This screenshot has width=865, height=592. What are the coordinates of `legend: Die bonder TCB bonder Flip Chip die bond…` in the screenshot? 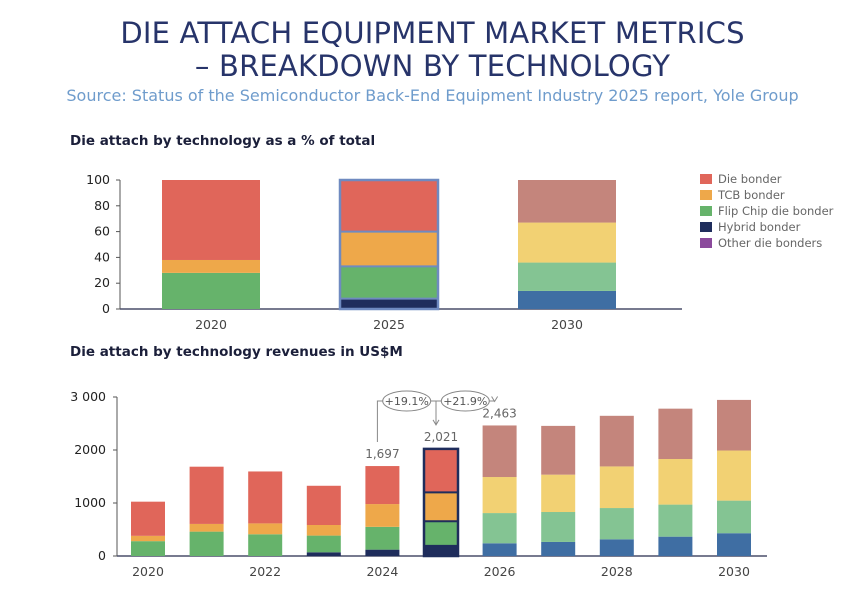 It's located at (766, 211).